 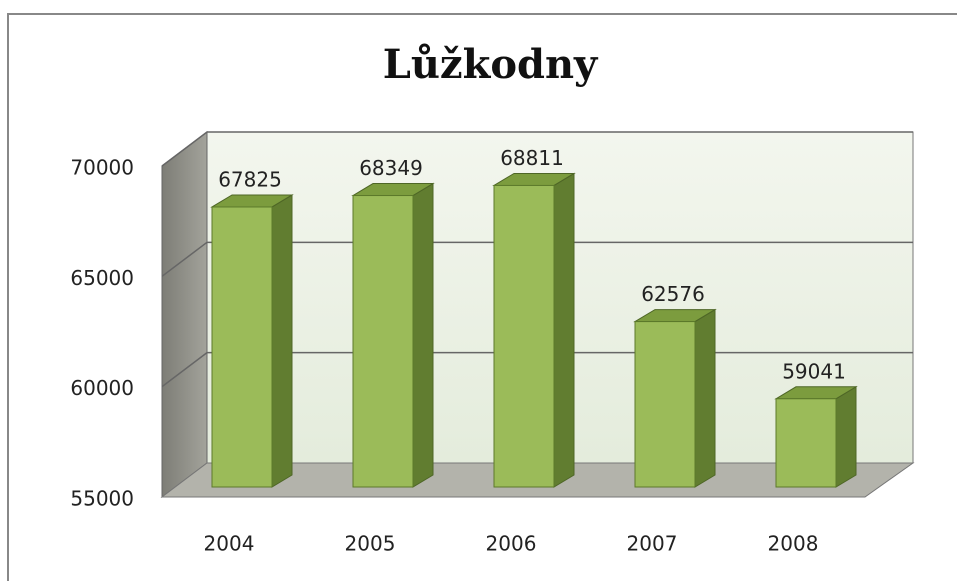 I want to click on x-tick-label: 2005, so click(x=370, y=544).